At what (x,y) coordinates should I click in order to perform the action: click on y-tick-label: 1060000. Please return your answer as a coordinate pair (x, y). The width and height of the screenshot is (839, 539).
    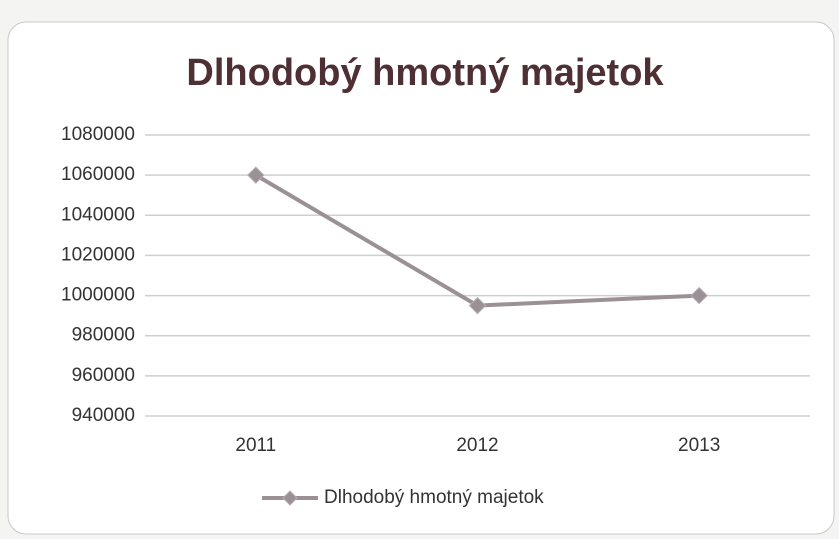
    Looking at the image, I should click on (98, 174).